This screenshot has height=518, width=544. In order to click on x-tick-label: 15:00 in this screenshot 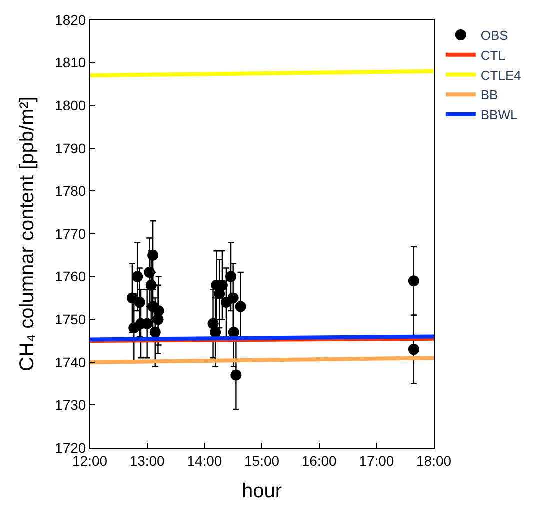, I will do `click(262, 460)`.